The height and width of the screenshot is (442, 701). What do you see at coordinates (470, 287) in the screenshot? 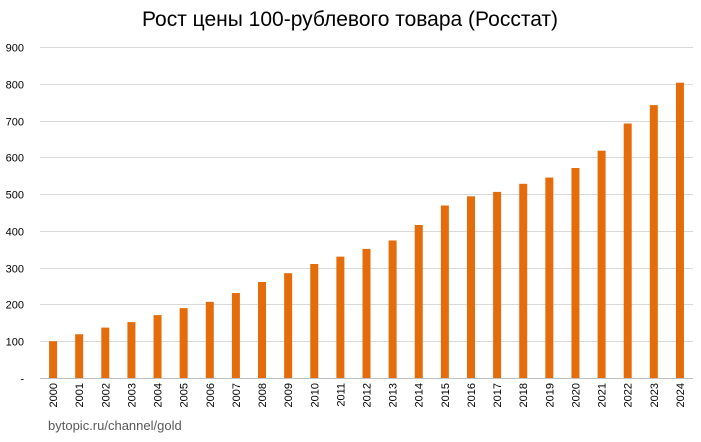
I see `bar-2016` at bounding box center [470, 287].